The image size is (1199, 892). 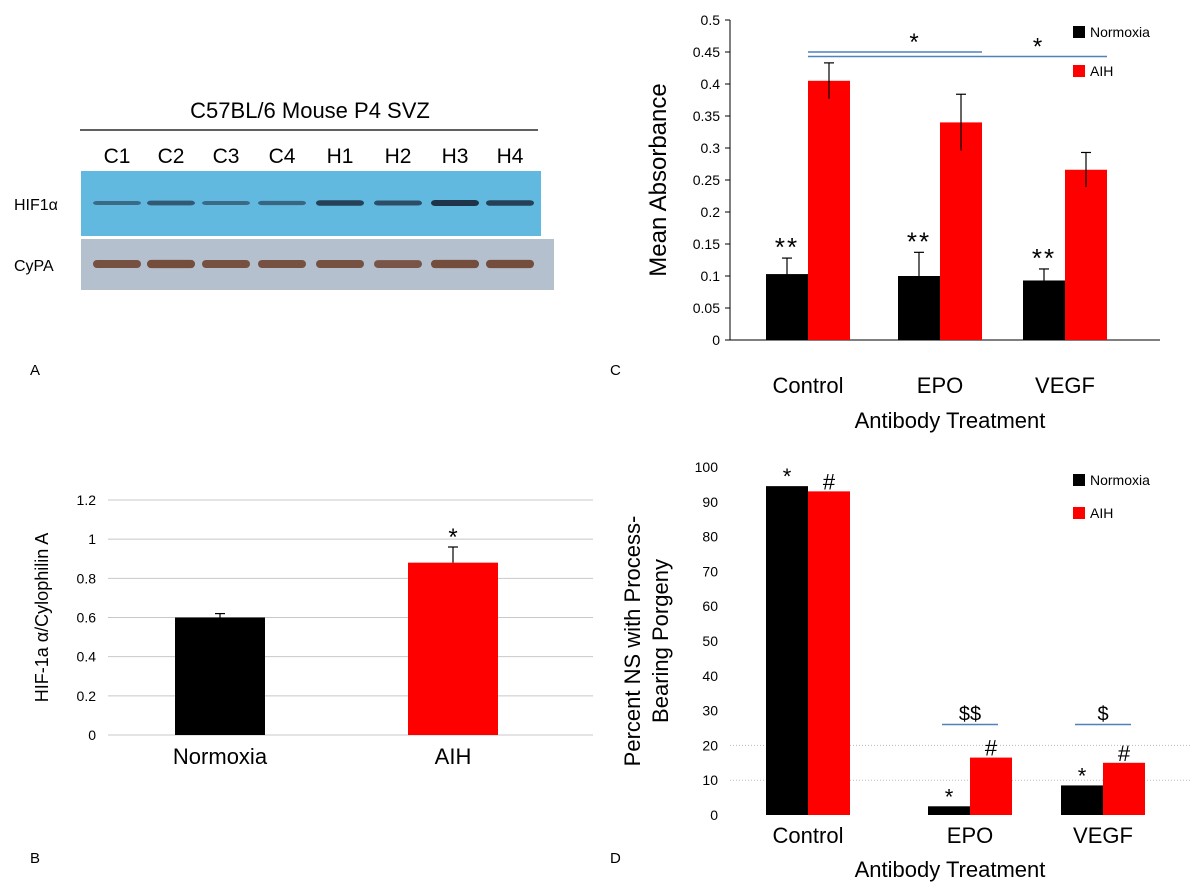 What do you see at coordinates (1079, 480) in the screenshot?
I see `chart-d-legend-swatch-normoxia` at bounding box center [1079, 480].